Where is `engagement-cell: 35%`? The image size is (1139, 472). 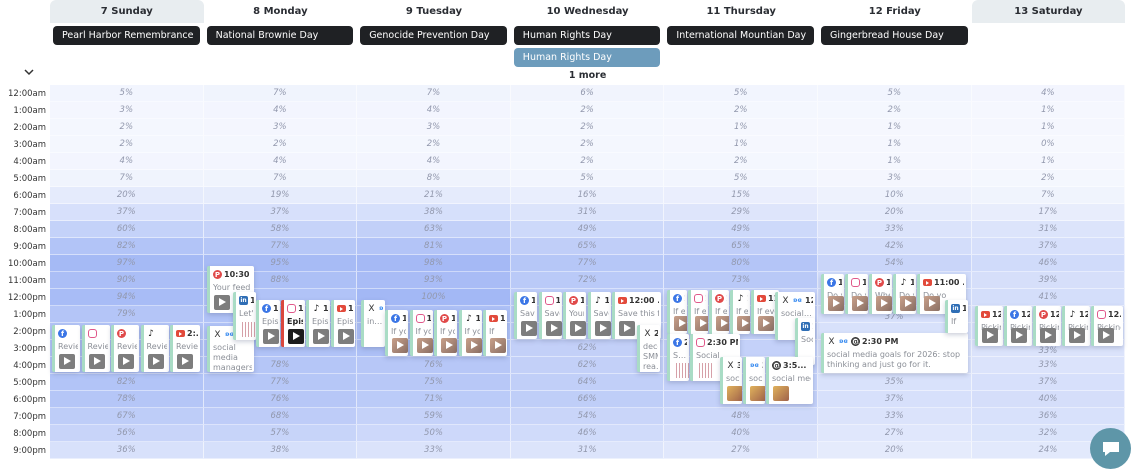 engagement-cell: 35% is located at coordinates (895, 382).